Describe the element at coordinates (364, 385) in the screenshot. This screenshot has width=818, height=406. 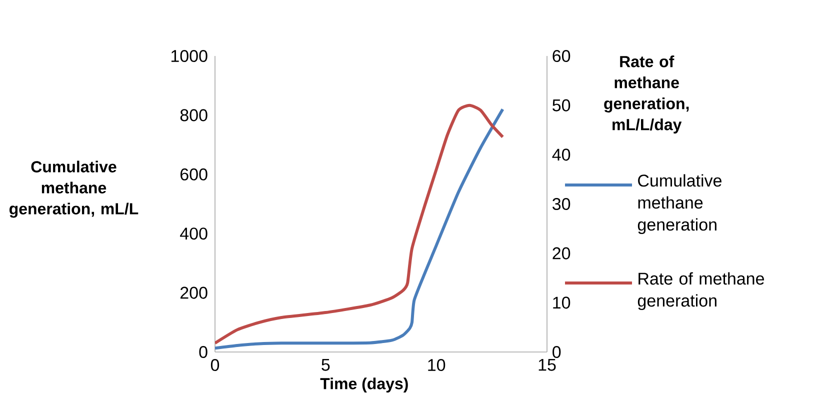
I see `x-axis-title: Time (days)` at that location.